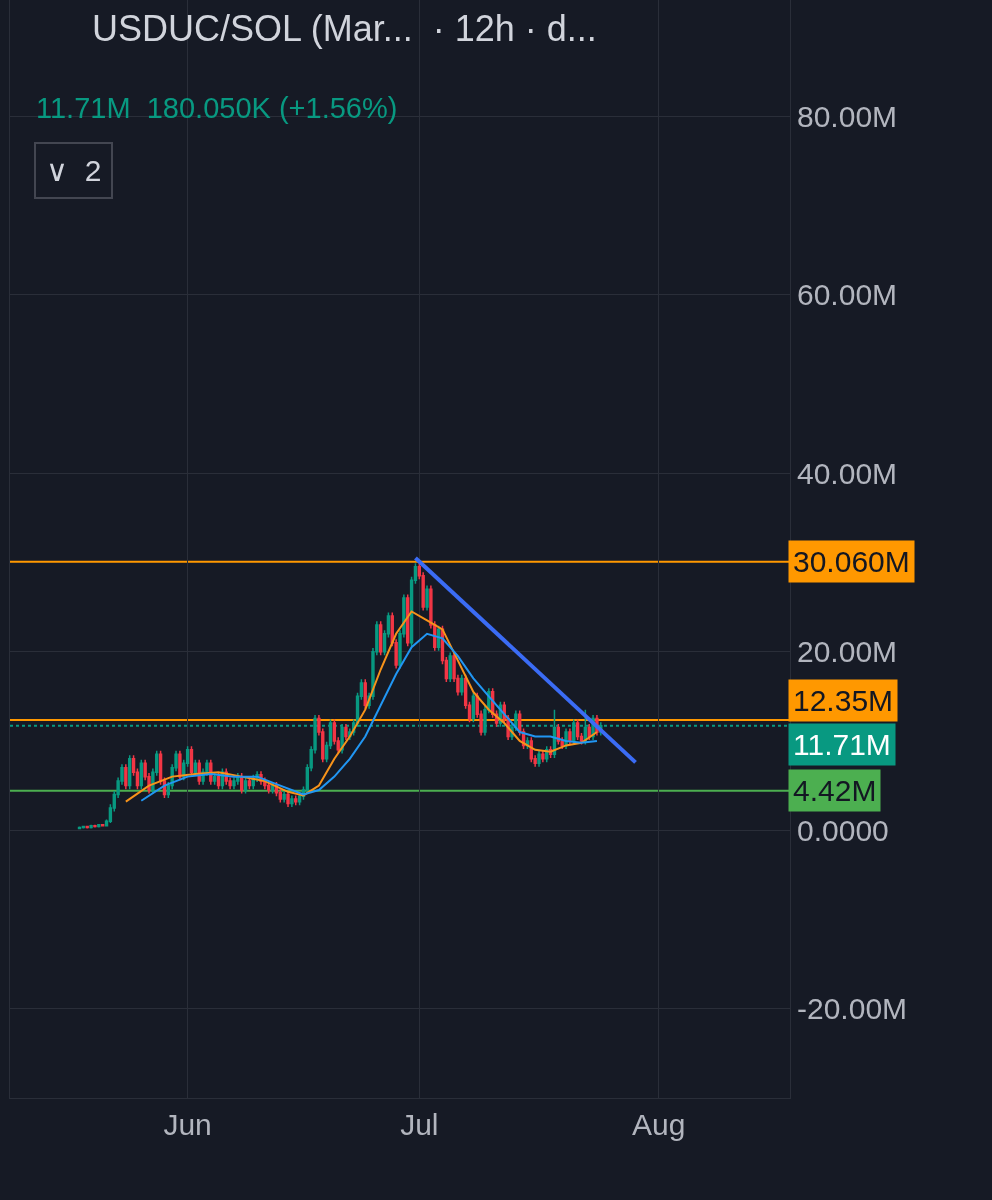  What do you see at coordinates (419, 1124) in the screenshot?
I see `x-tick-label: Jul` at bounding box center [419, 1124].